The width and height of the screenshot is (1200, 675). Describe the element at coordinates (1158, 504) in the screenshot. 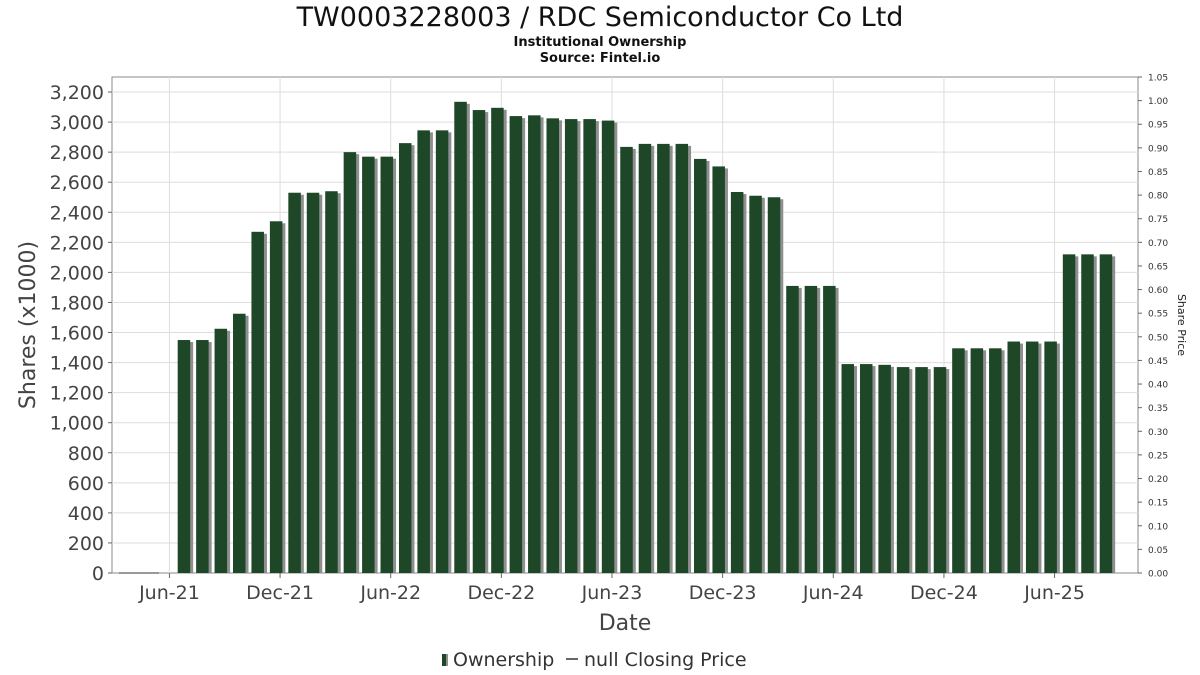

I see `y2-tick-label: 0.15` at that location.